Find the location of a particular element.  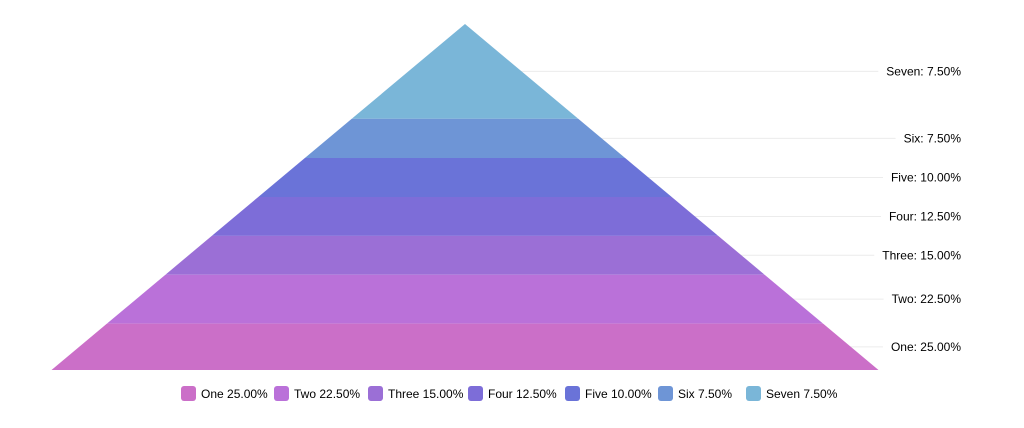

slice-label-five: Five: 10.00% is located at coordinates (926, 178).